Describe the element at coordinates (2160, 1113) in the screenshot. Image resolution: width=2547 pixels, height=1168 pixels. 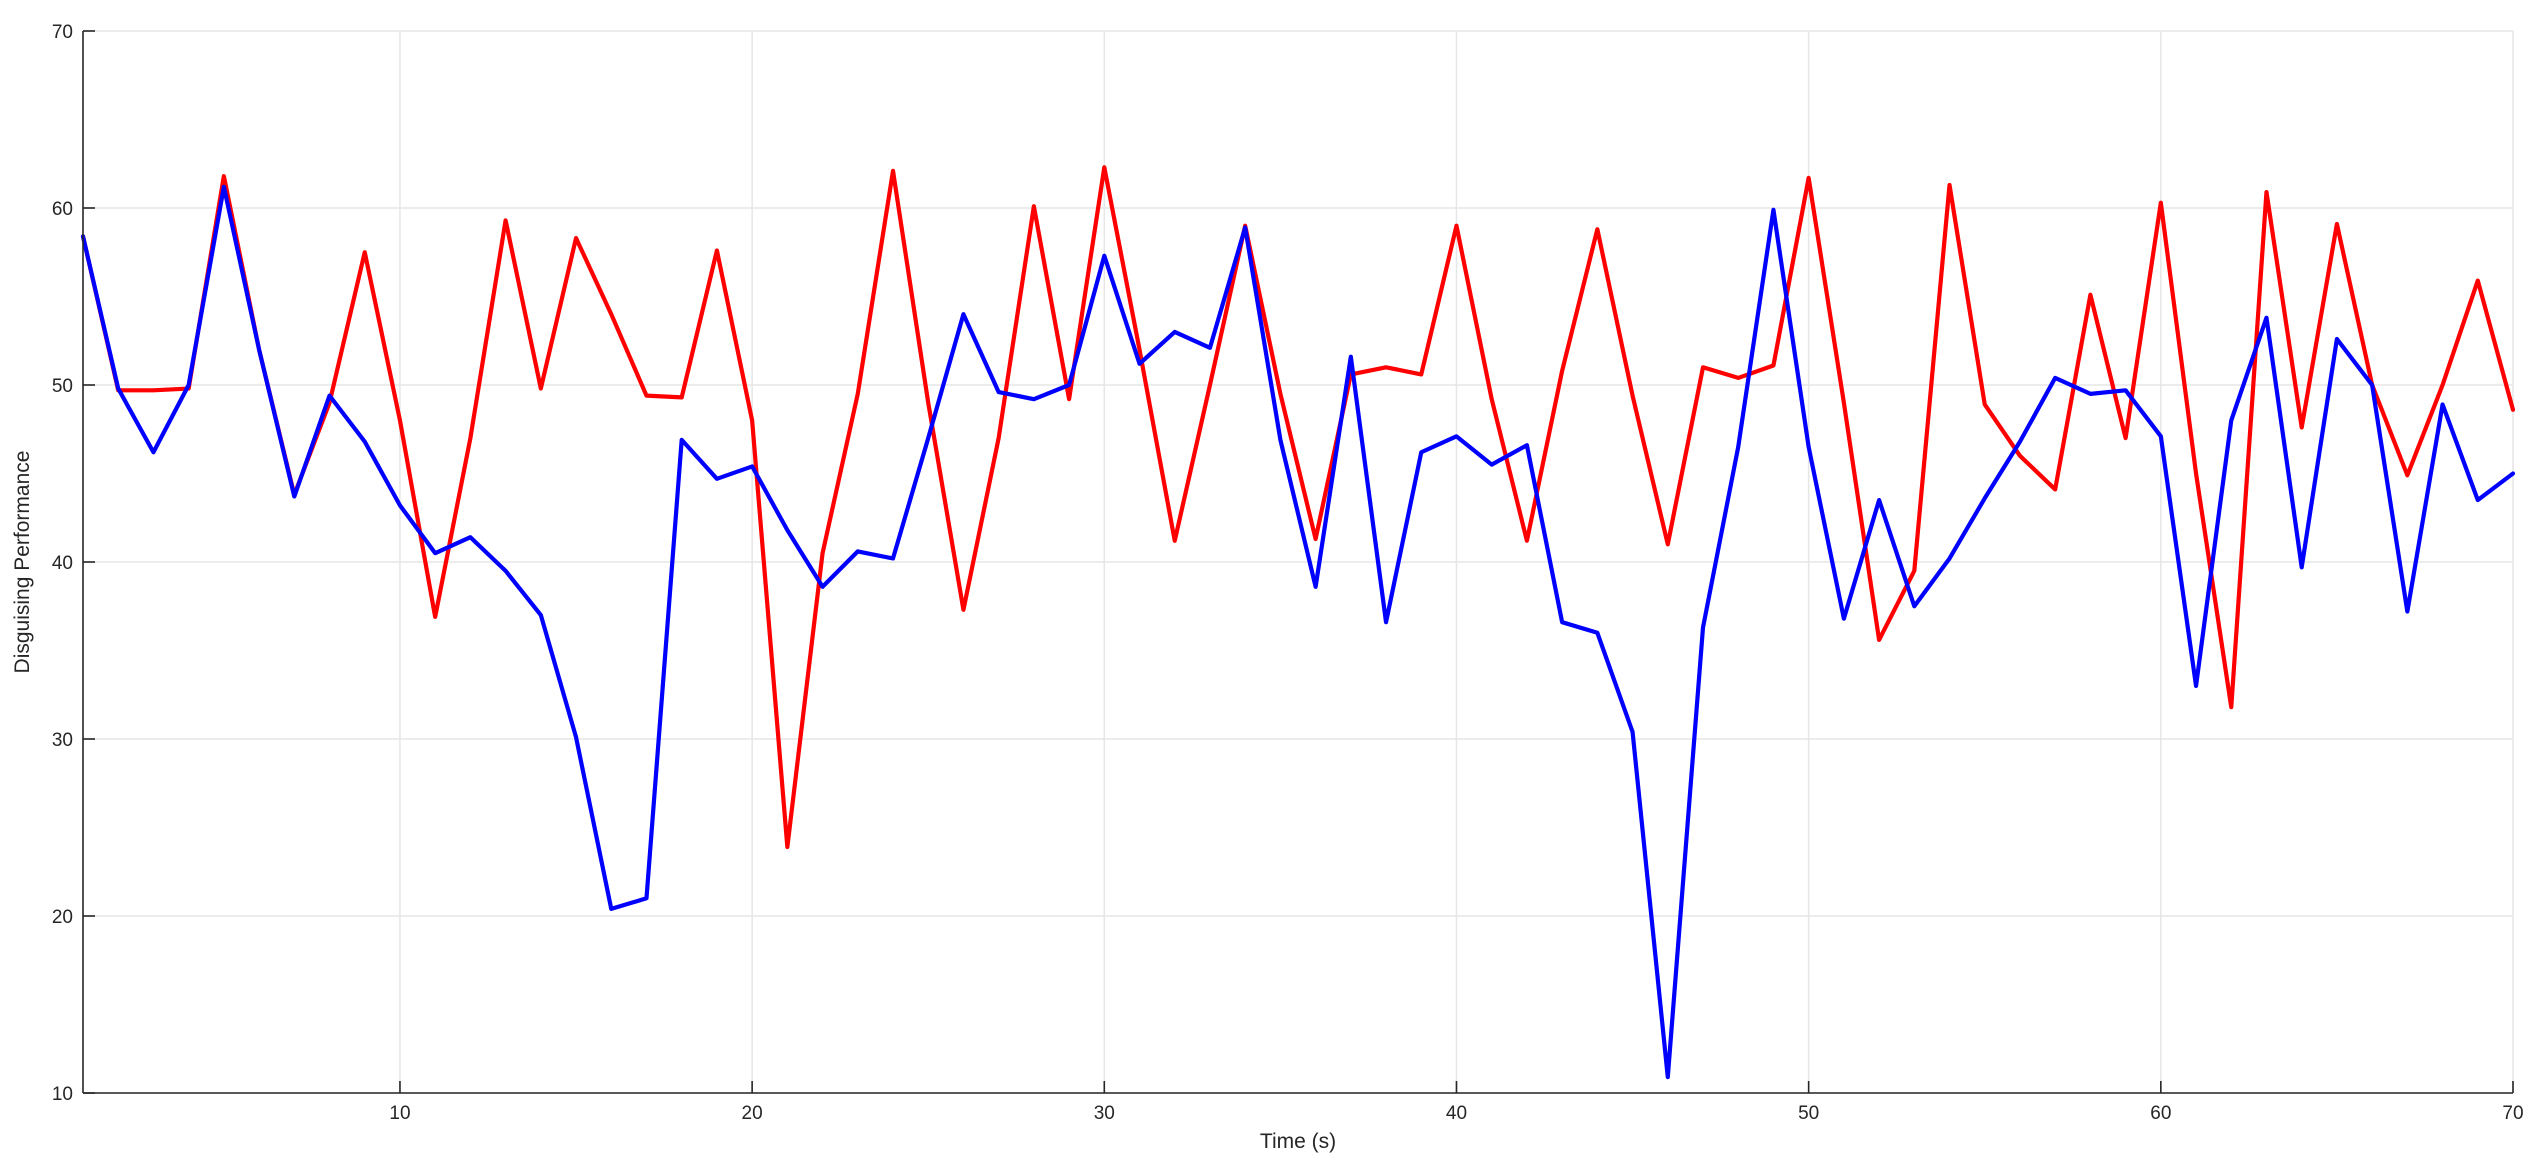
I see `x-tick-label: 60` at that location.